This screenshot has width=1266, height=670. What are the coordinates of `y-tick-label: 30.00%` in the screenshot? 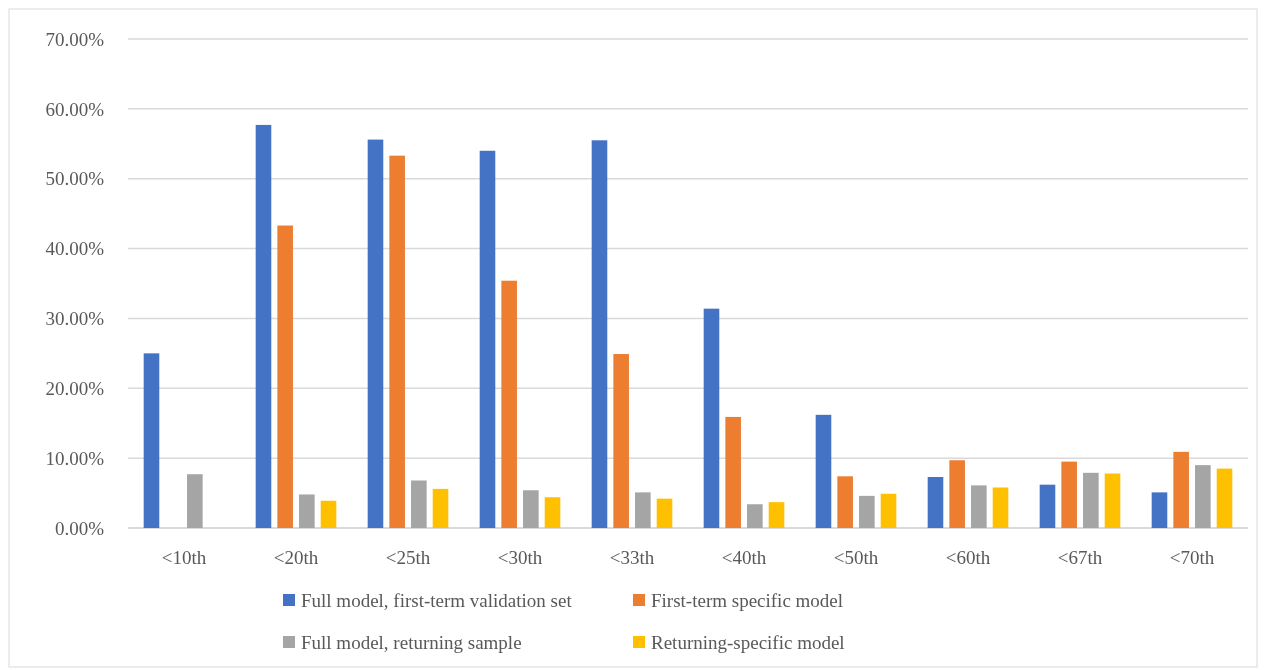 It's located at (75, 319).